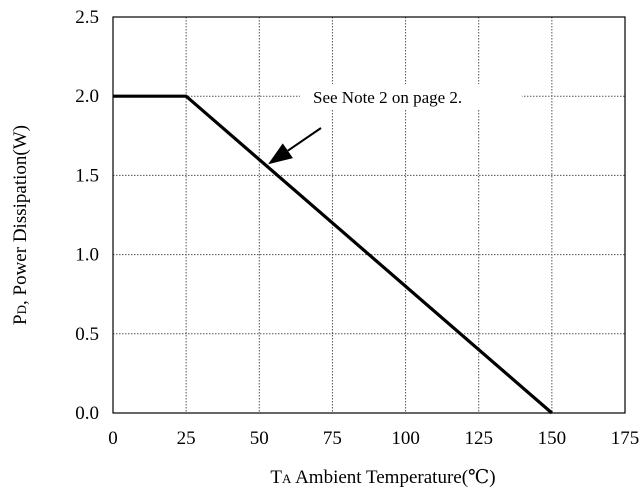 The image size is (640, 495). Describe the element at coordinates (332, 438) in the screenshot. I see `x-tick-label: 75` at that location.